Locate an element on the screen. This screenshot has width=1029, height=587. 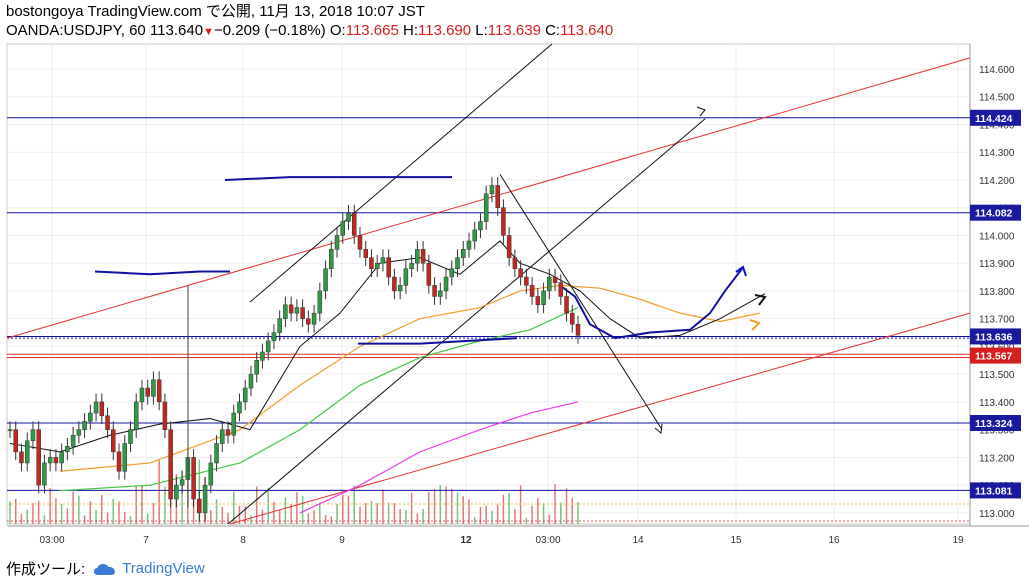
x-tick-label: 14 is located at coordinates (638, 540).